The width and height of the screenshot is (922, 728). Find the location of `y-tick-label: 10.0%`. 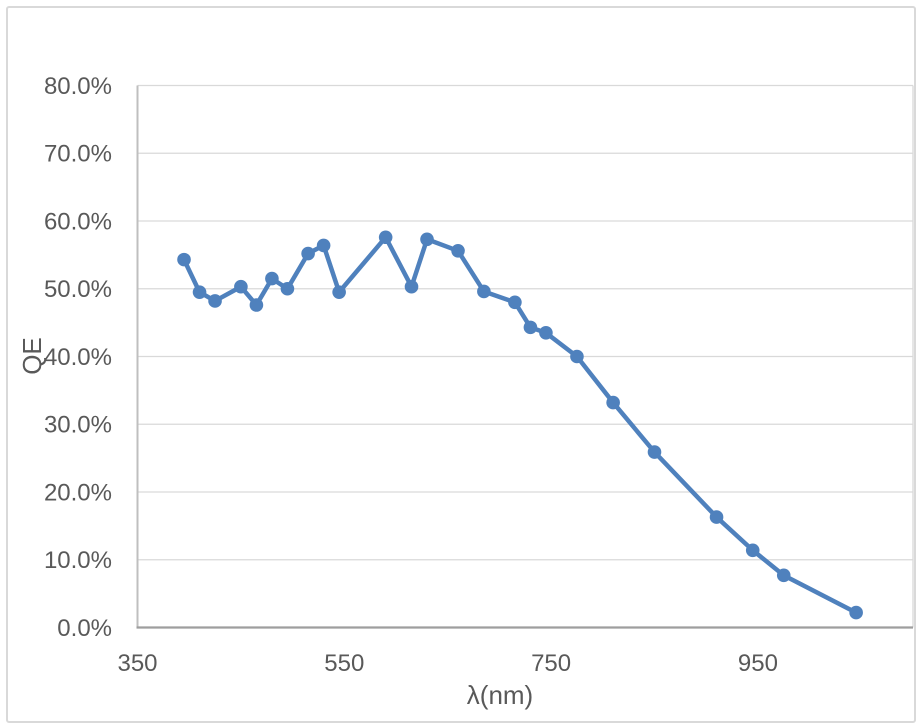

y-tick-label: 10.0% is located at coordinates (78, 560).